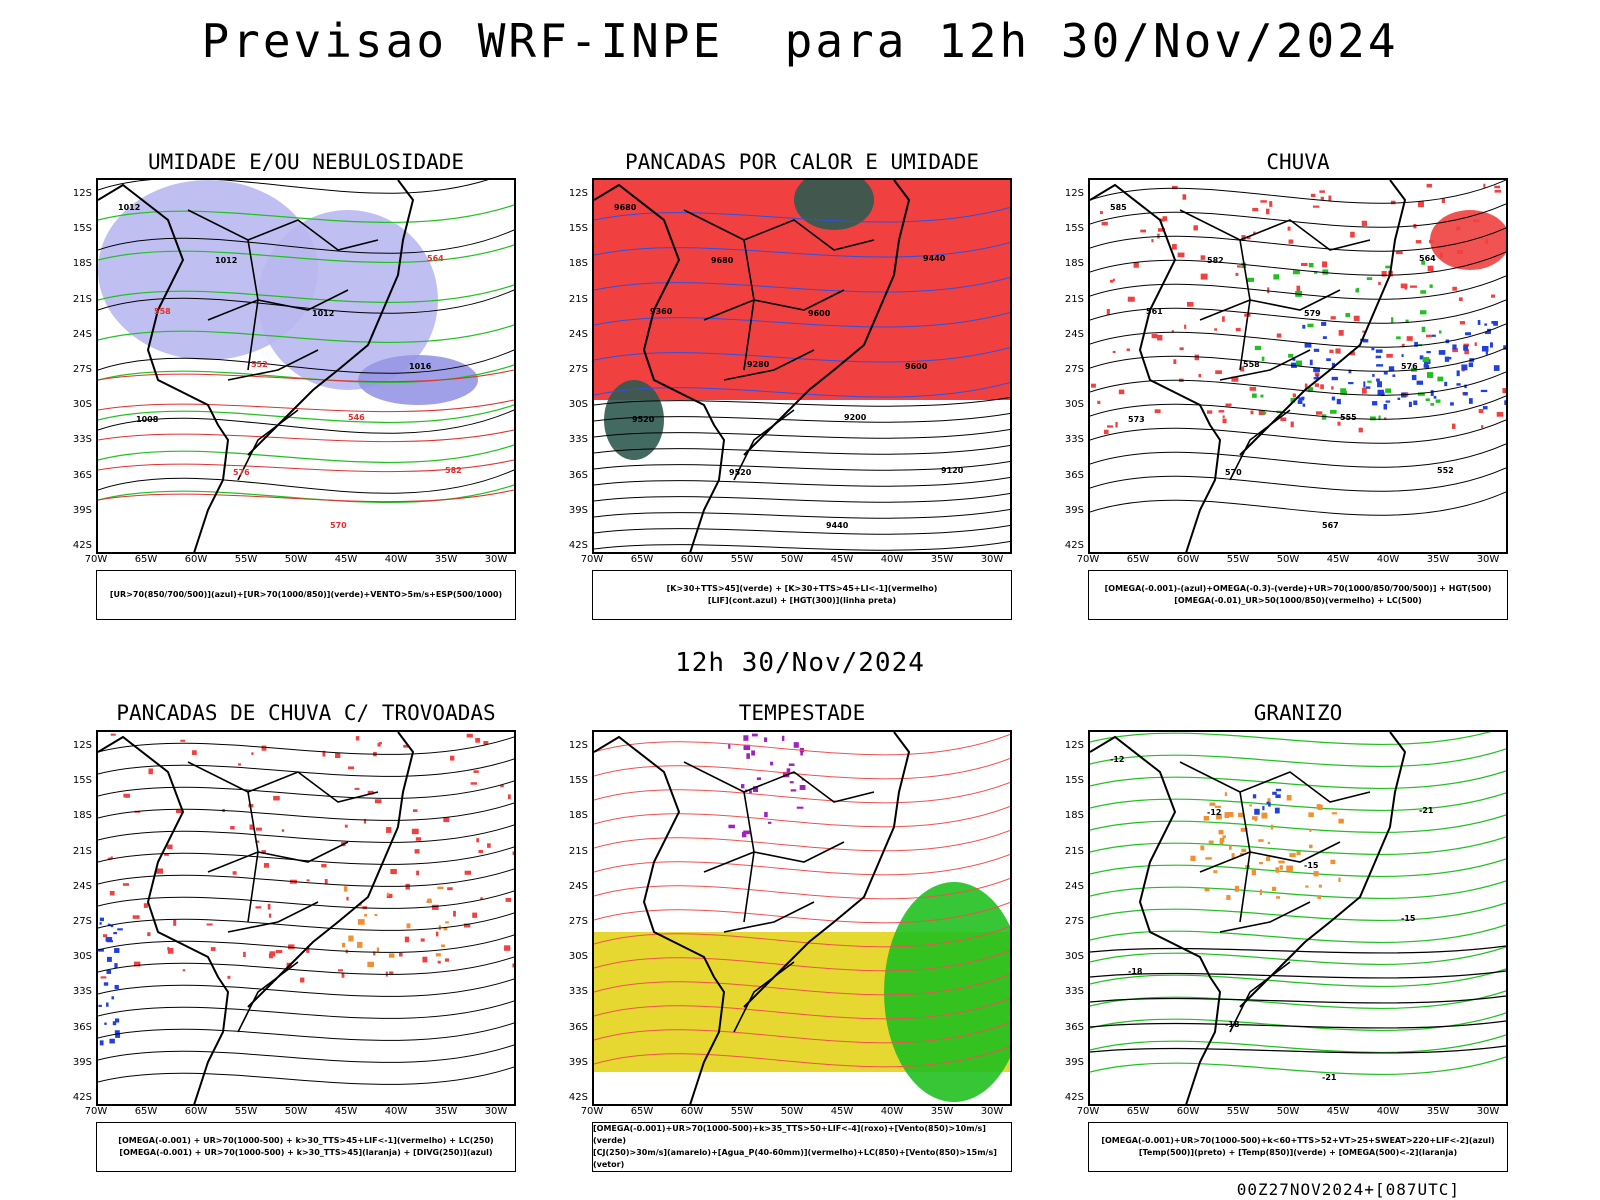 The image size is (1600, 1200). I want to click on lat-tick-label: 15S, so click(82, 229).